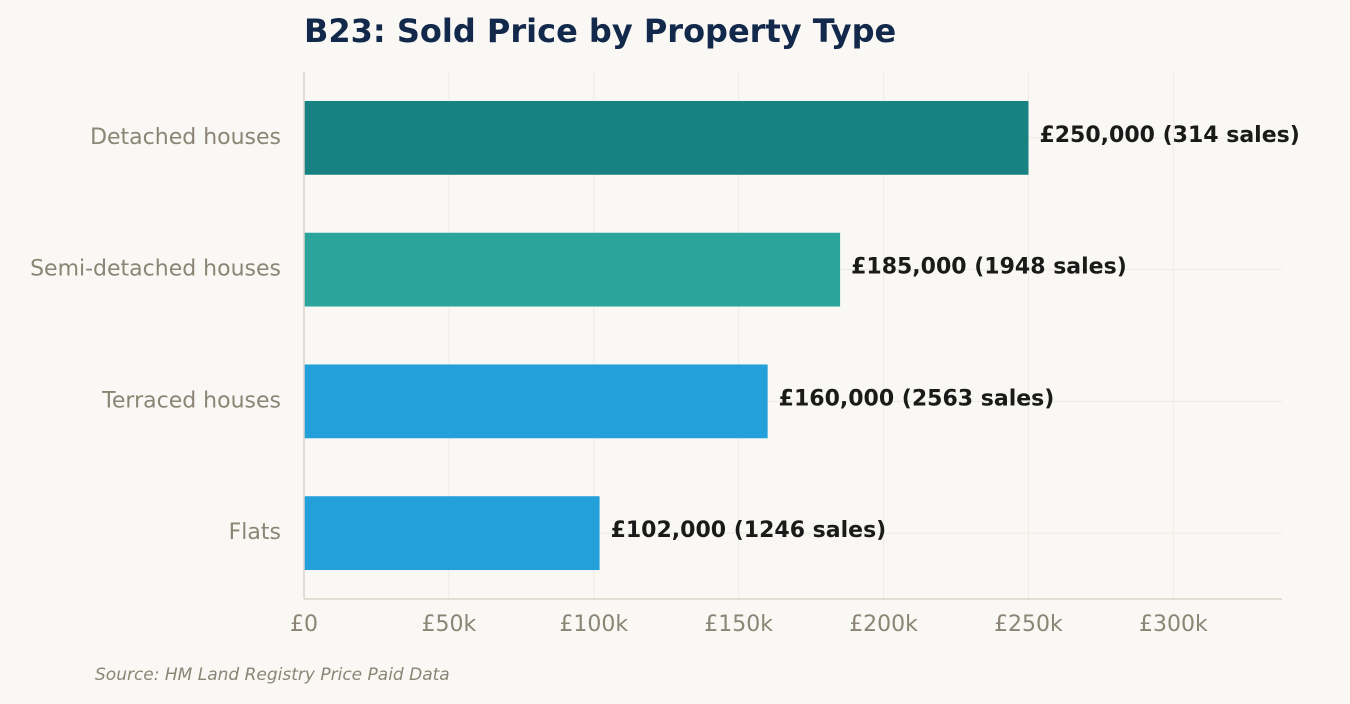 The image size is (1350, 704). Describe the element at coordinates (1173, 624) in the screenshot. I see `x-tick-label: £300k` at that location.